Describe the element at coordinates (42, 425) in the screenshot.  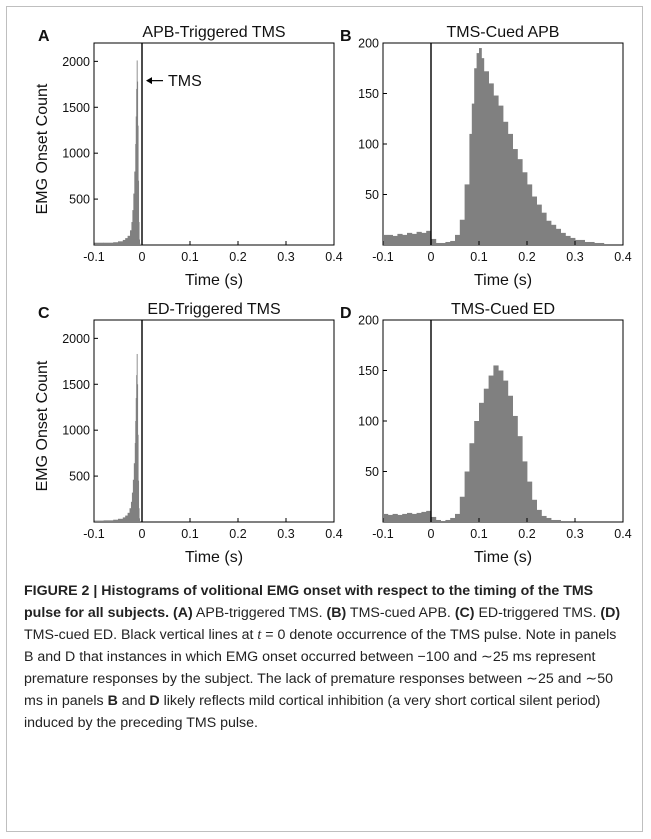
I see `y-axis-label-c: EMG Onset Count` at that location.